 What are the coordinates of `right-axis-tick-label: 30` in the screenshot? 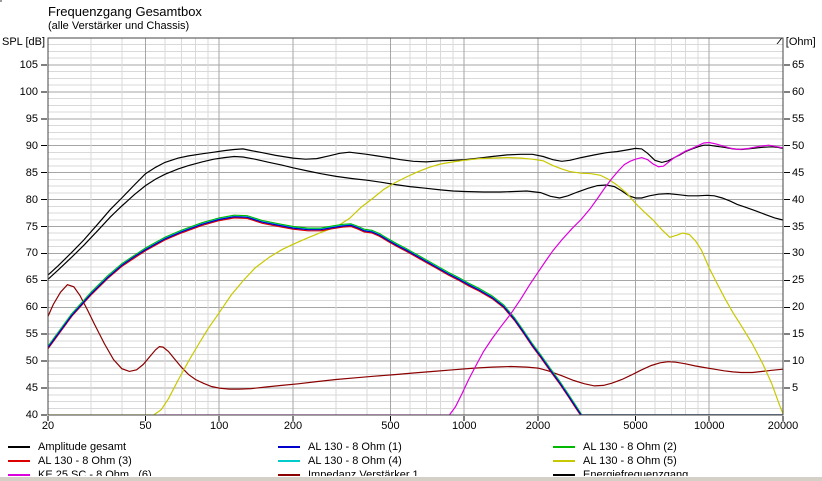 It's located at (798, 253).